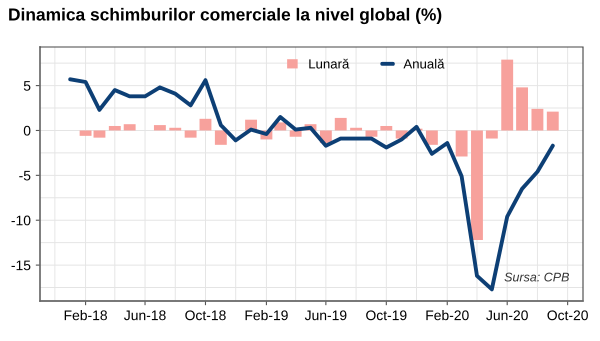  What do you see at coordinates (145, 315) in the screenshot?
I see `x-tick-label: Jun-18` at bounding box center [145, 315].